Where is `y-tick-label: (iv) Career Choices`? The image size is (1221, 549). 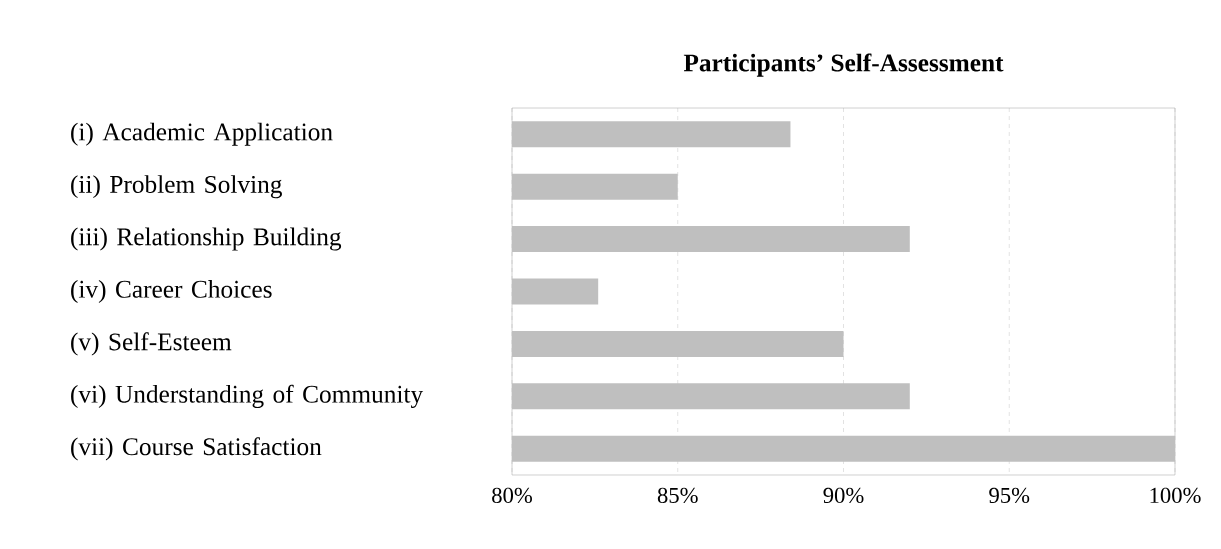
y-tick-label: (iv) Career Choices is located at coordinates (171, 292).